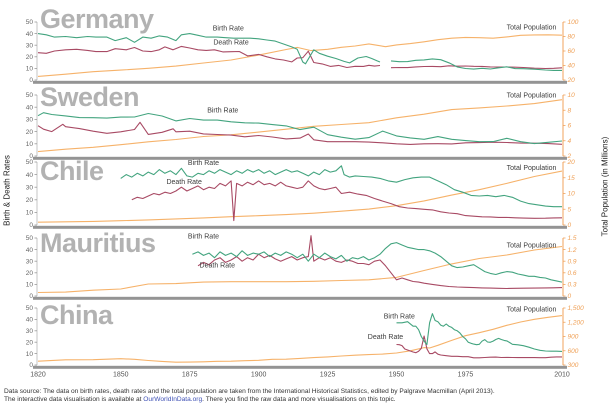 Image resolution: width=610 pixels, height=412 pixels. I want to click on chile-total-population-line, so click(300, 196).